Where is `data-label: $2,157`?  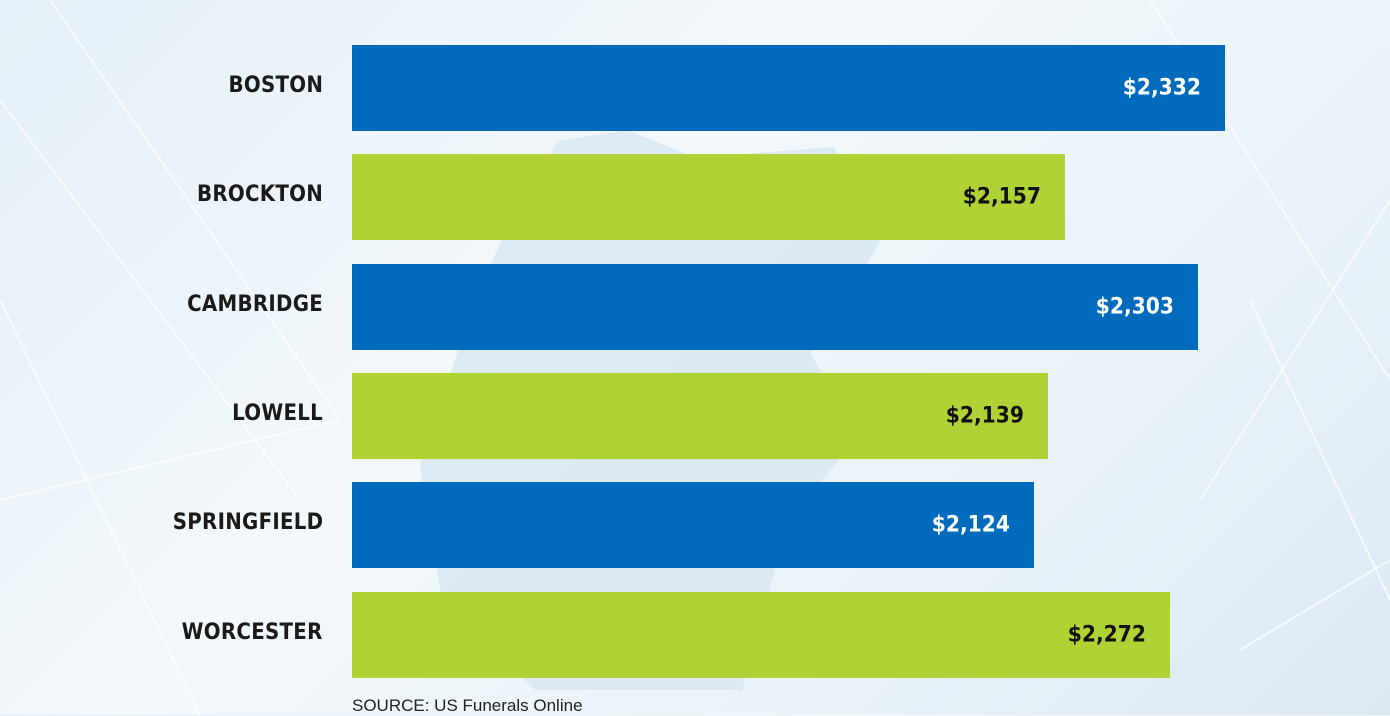
data-label: $2,157 is located at coordinates (1001, 197).